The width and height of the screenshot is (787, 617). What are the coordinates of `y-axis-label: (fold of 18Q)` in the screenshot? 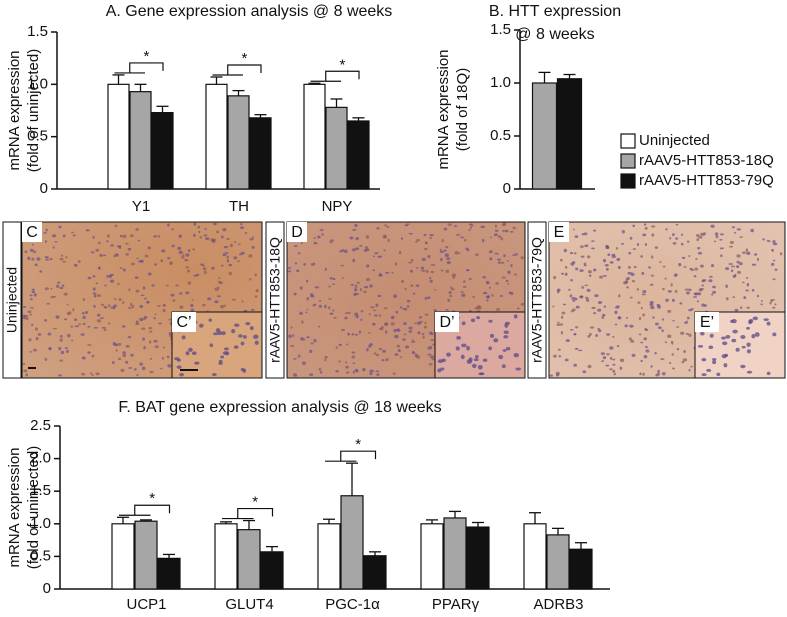 It's located at (462, 109).